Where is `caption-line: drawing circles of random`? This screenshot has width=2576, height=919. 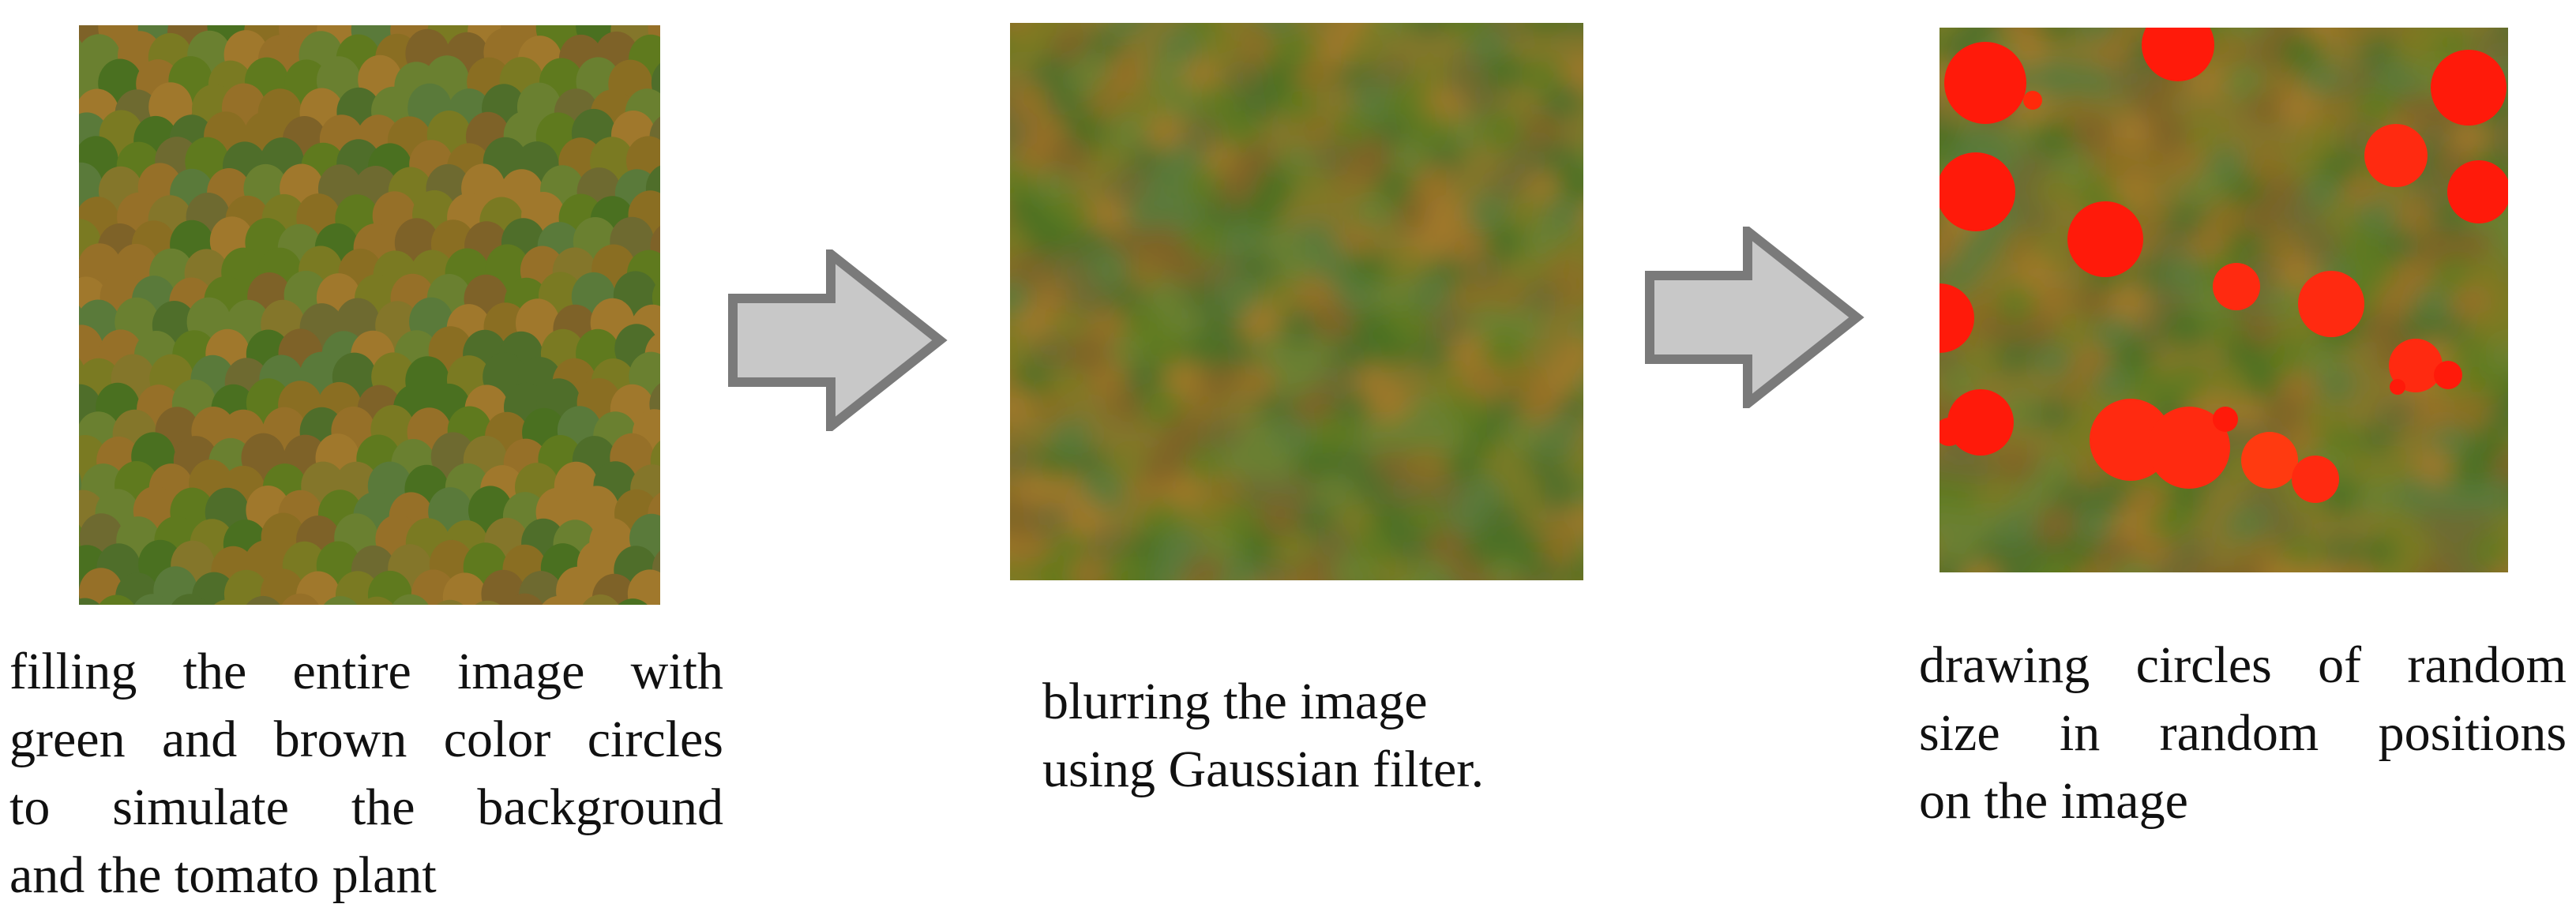
caption-line: drawing circles of random is located at coordinates (2243, 665).